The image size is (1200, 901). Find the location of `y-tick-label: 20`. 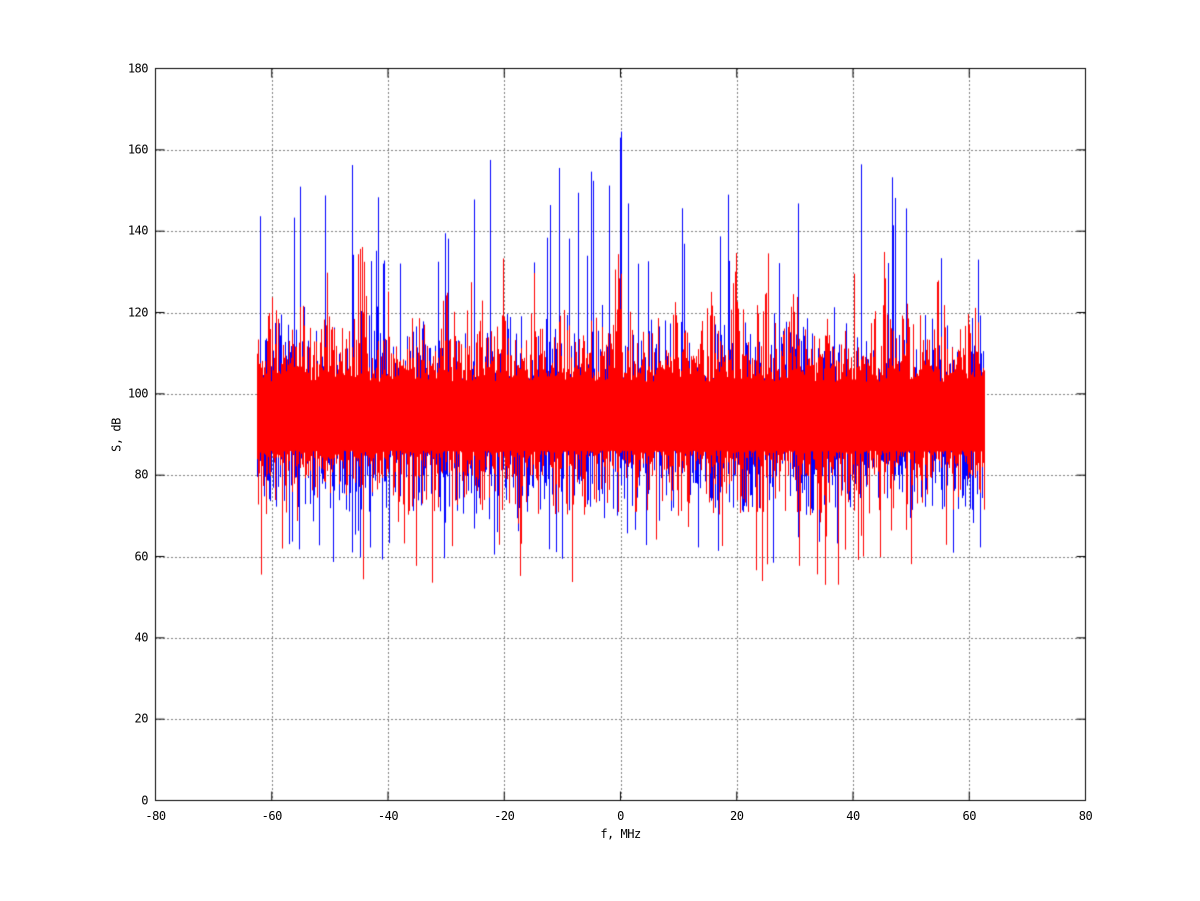

y-tick-label: 20 is located at coordinates (141, 718).